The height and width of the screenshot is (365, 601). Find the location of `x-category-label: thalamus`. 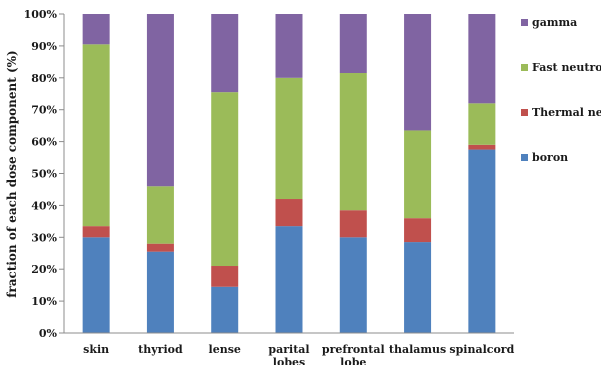

x-category-label: thalamus is located at coordinates (417, 349).